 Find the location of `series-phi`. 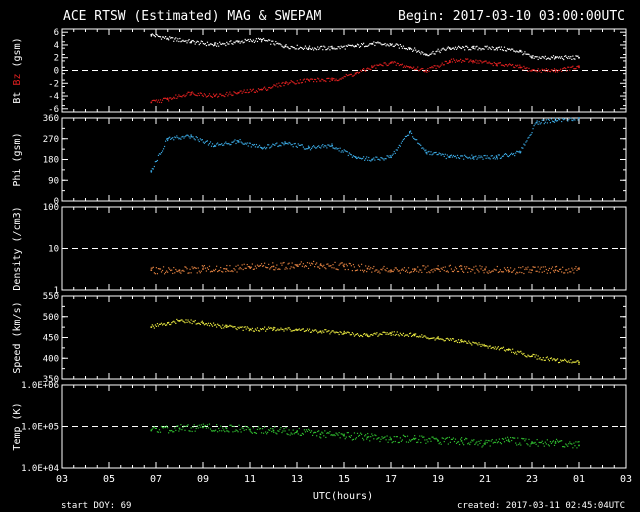

series-phi is located at coordinates (365, 145).